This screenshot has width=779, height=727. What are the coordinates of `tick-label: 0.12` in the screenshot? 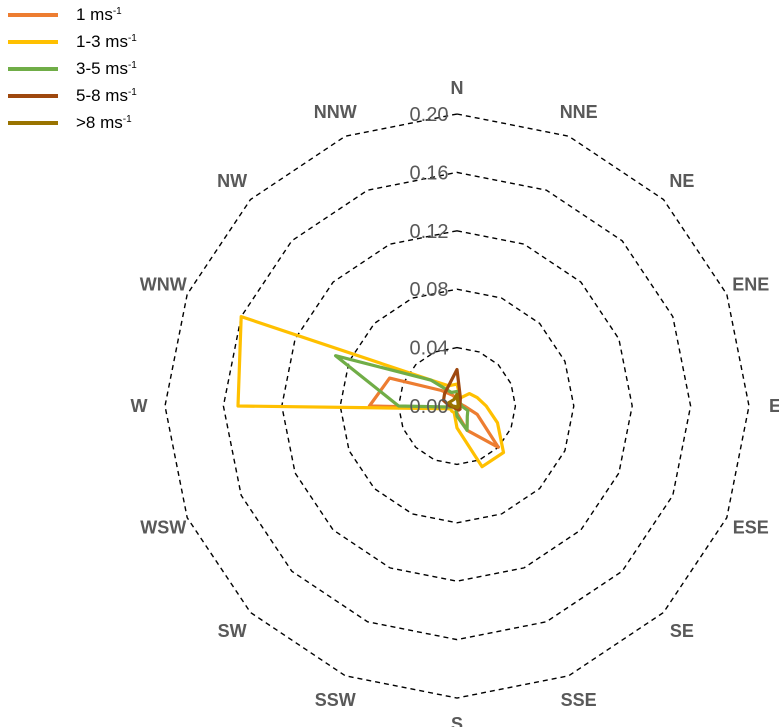 It's located at (429, 232).